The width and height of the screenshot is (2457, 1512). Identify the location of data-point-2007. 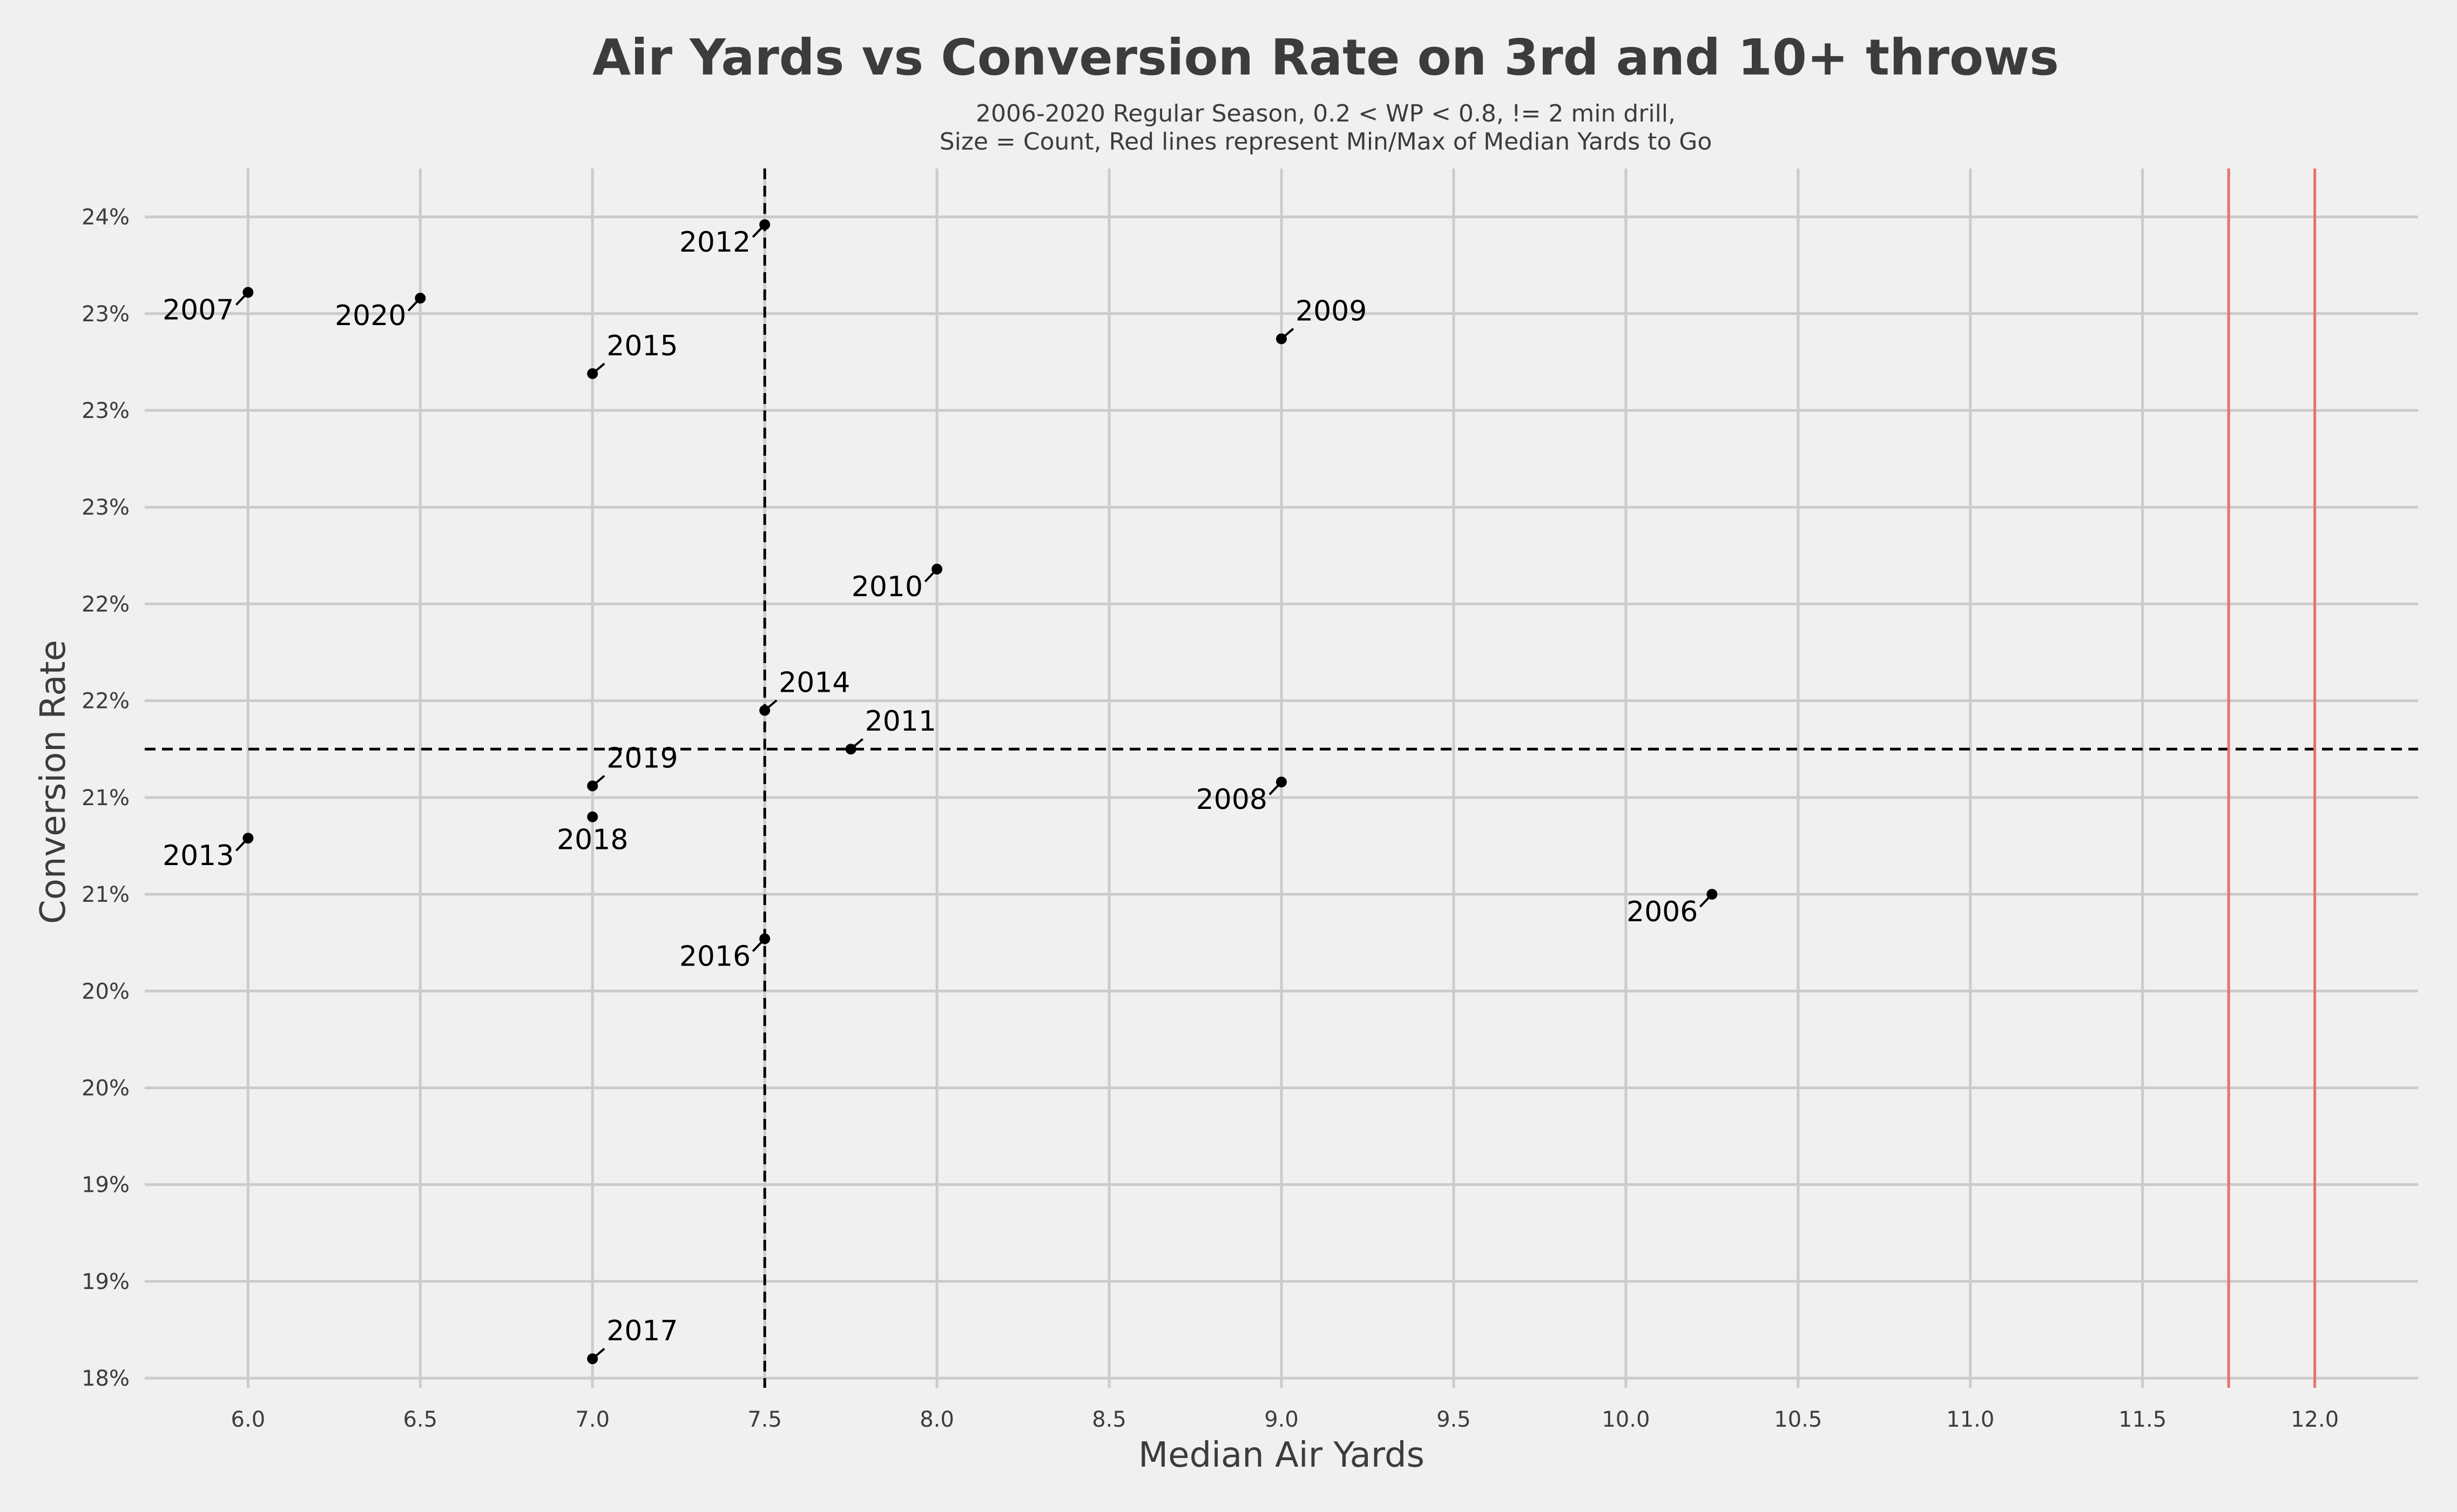
(248, 292).